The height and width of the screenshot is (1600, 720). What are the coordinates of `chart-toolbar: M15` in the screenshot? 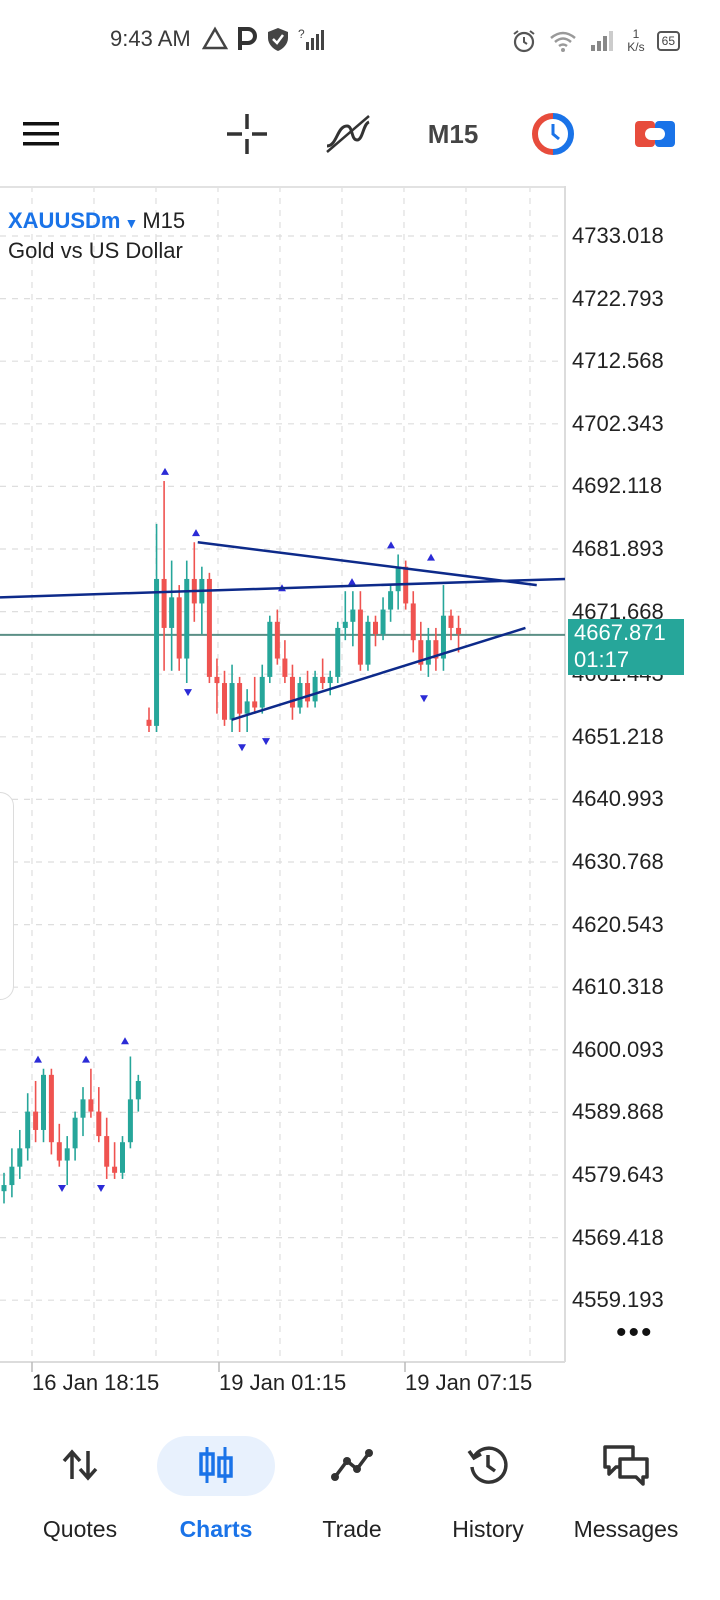 It's located at (360, 134).